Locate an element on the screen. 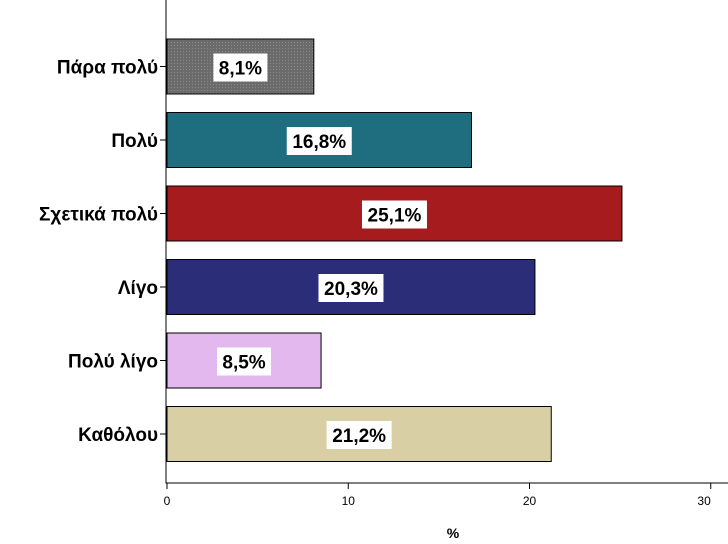  data-label: 8,5% is located at coordinates (243, 363).